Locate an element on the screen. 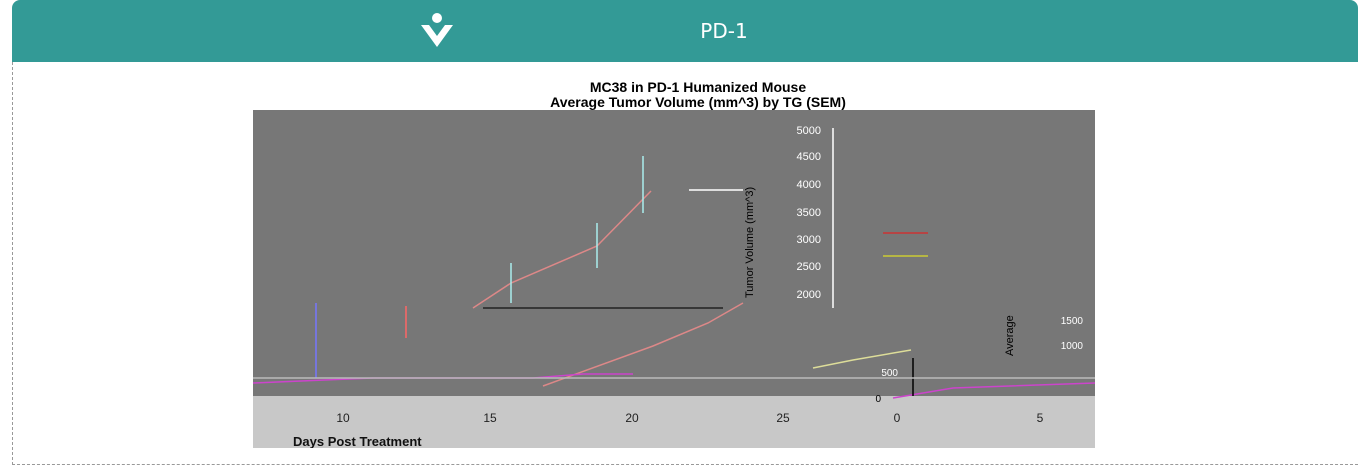  x-tick-label: 10 is located at coordinates (343, 418).